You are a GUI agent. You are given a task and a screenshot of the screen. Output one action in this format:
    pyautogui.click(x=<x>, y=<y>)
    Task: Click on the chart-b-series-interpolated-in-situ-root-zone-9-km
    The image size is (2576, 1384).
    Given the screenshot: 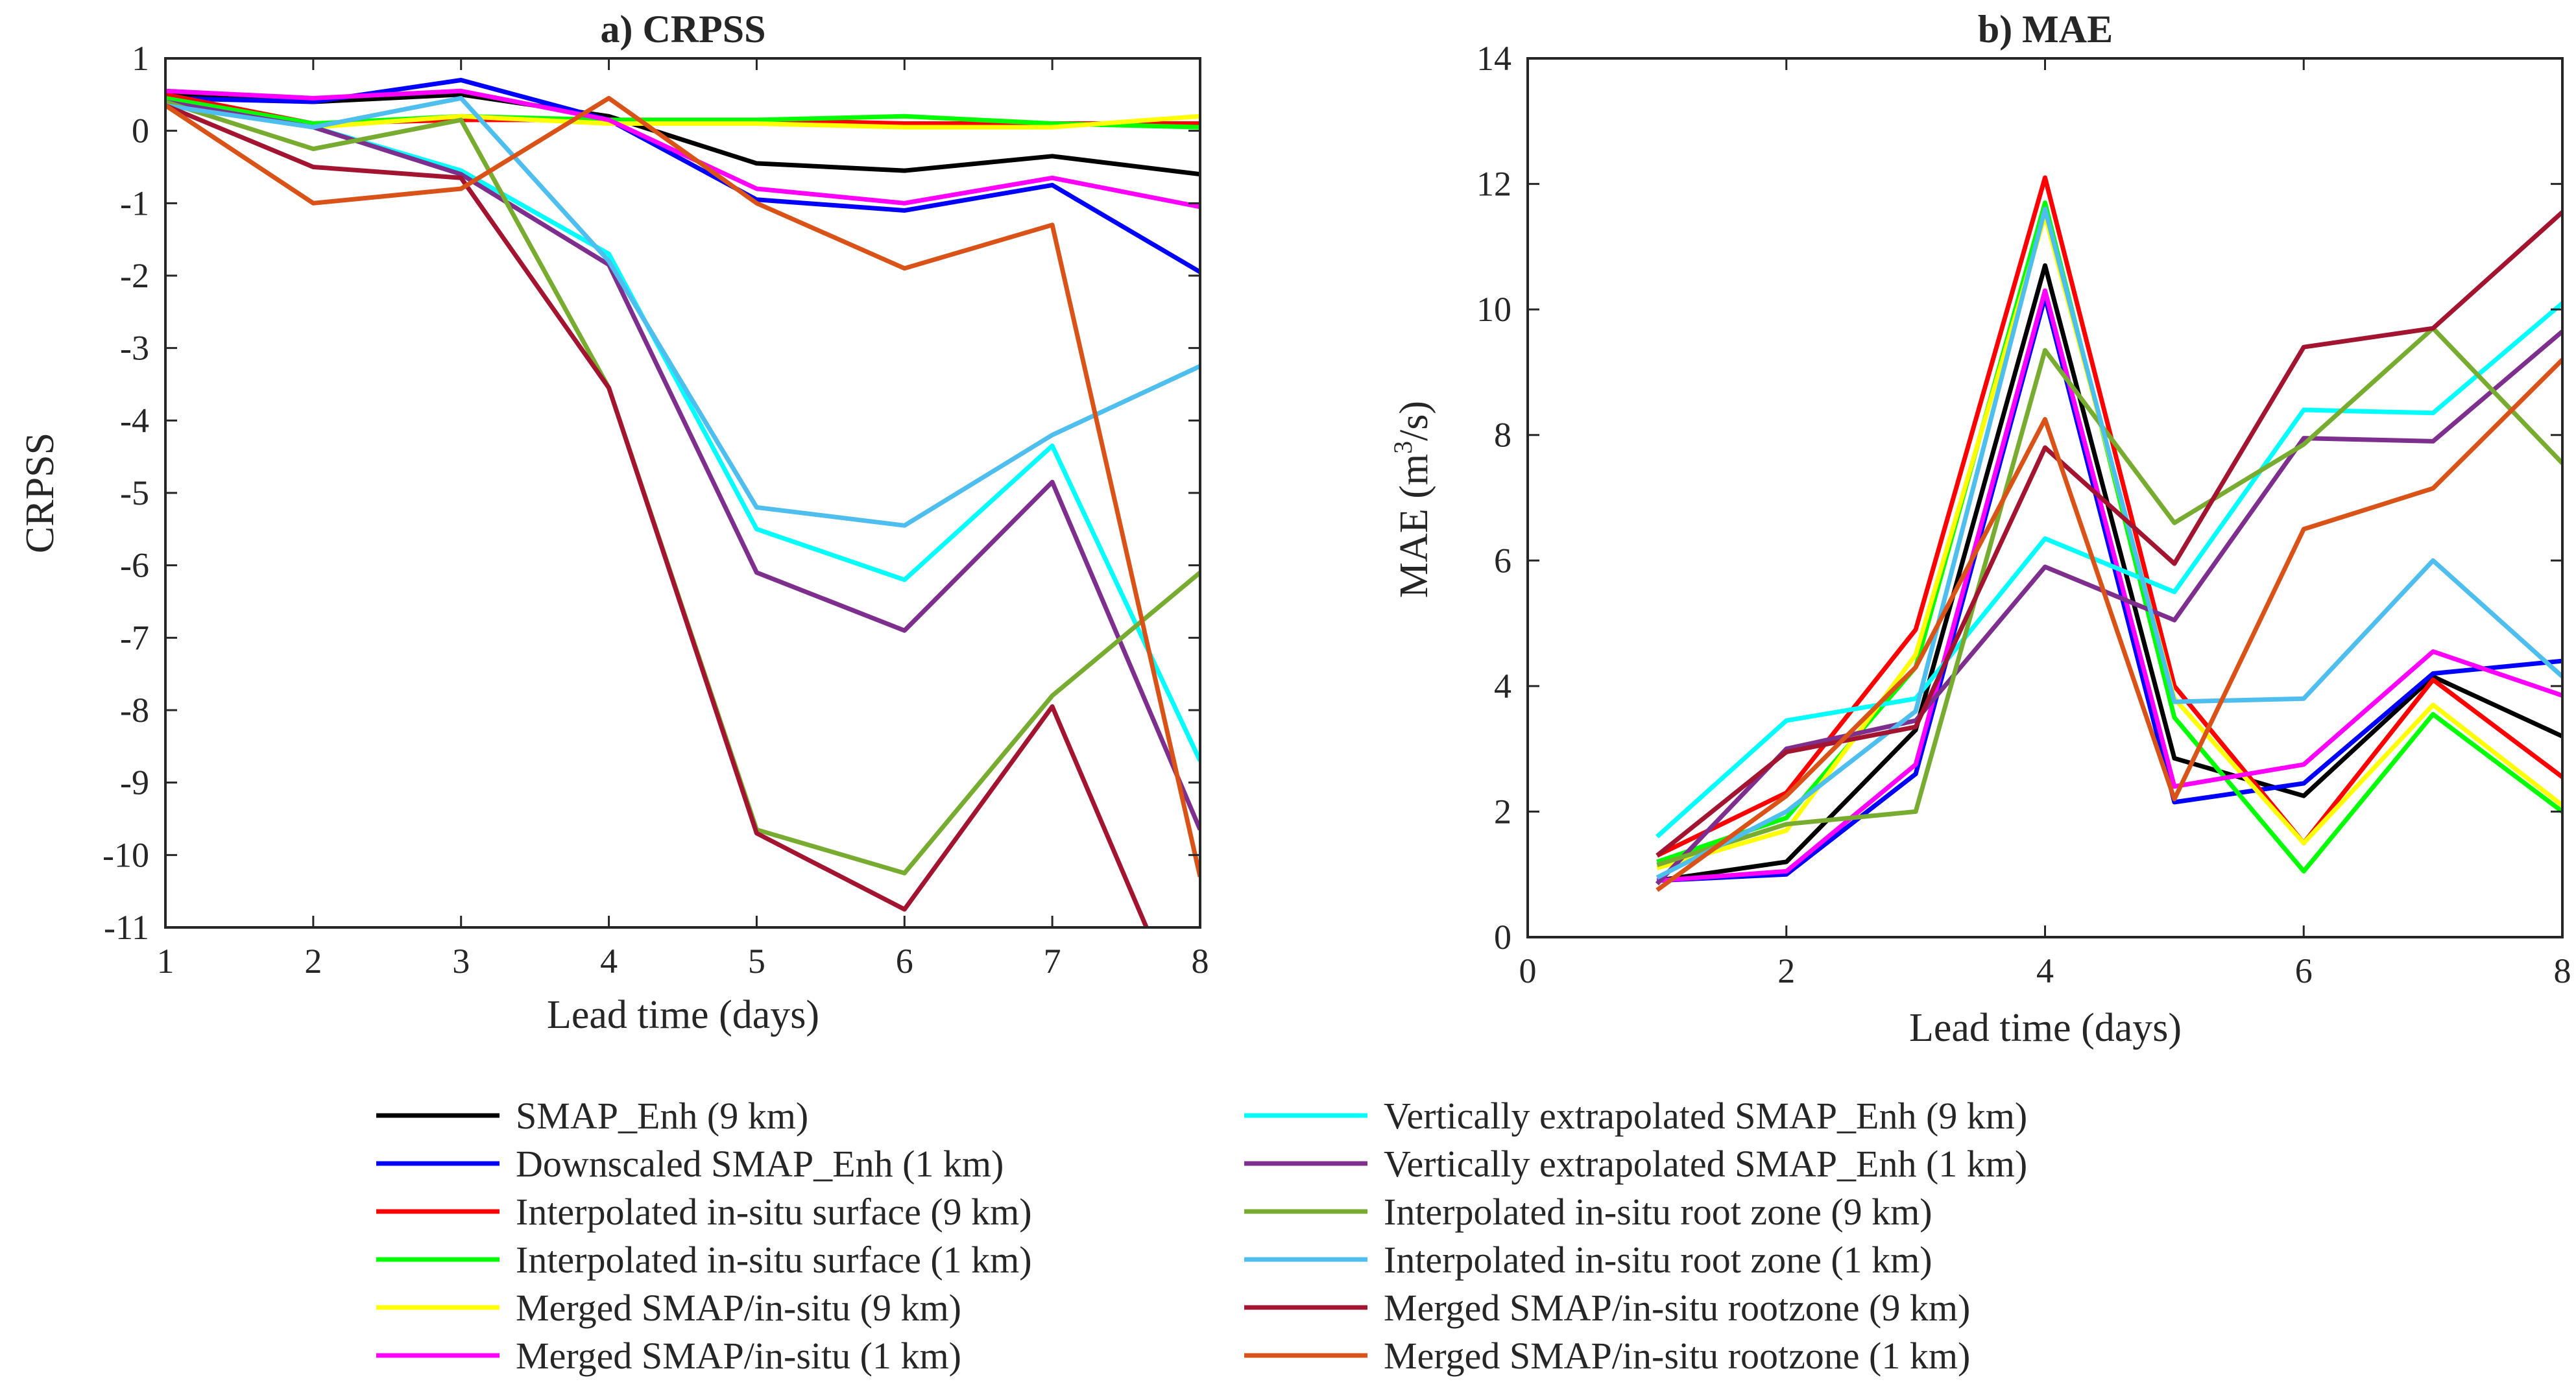 What is the action you would take?
    pyautogui.click(x=2109, y=597)
    